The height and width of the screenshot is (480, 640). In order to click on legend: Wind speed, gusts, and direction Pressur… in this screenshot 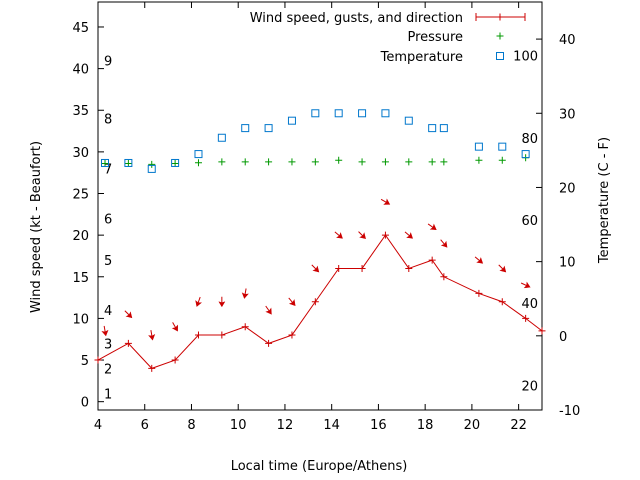, I will do `click(388, 38)`.